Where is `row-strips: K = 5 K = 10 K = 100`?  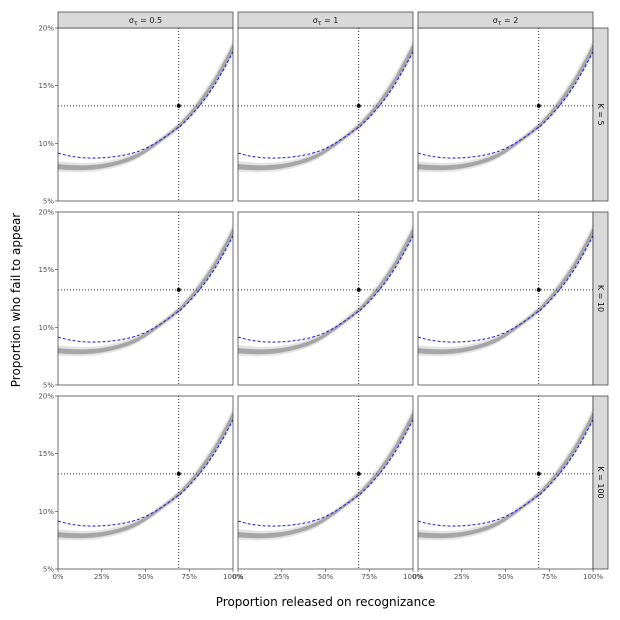
row-strips: K = 5 K = 10 K = 100 is located at coordinates (600, 298).